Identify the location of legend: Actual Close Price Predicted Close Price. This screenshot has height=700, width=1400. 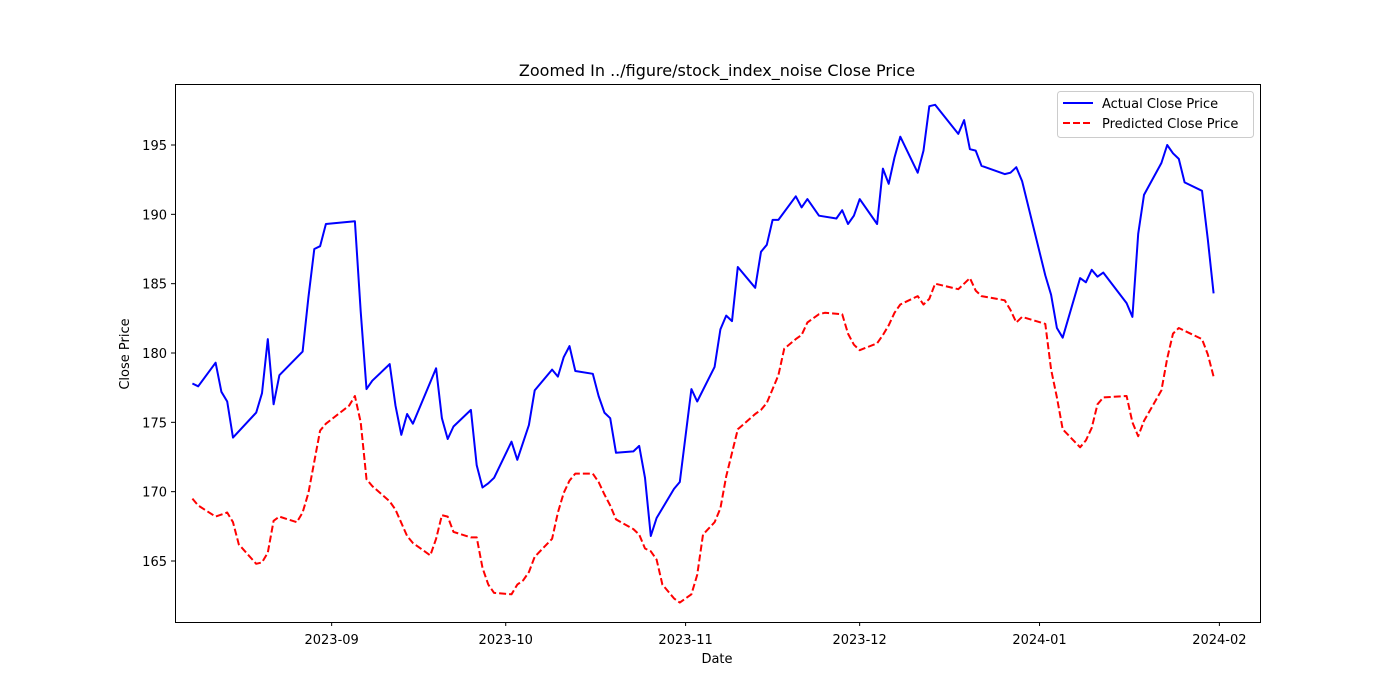
(1155, 114).